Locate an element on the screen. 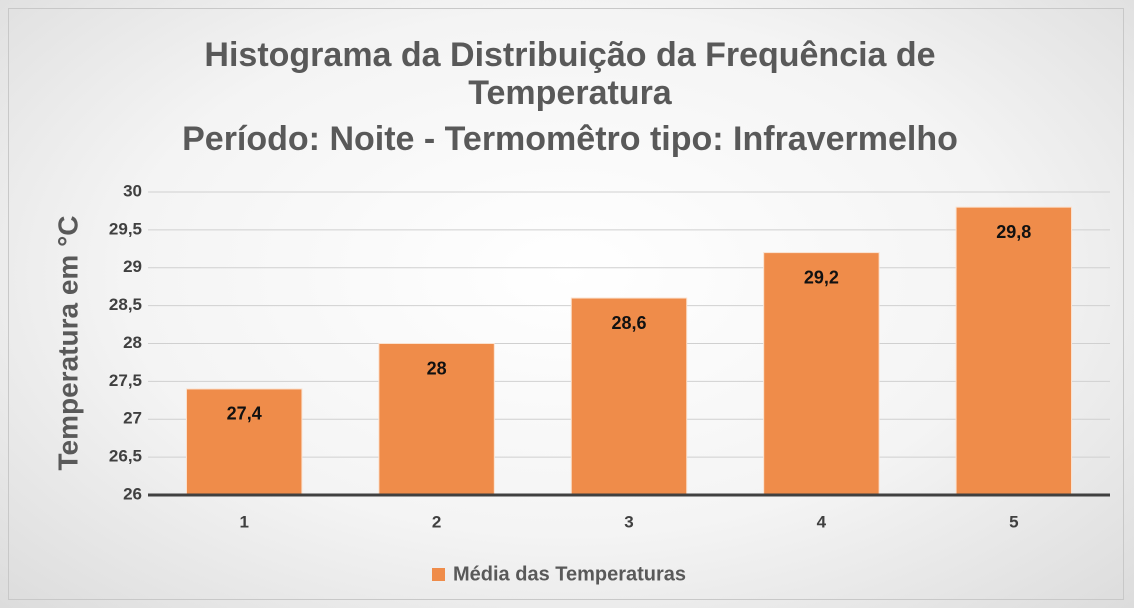 Image resolution: width=1134 pixels, height=608 pixels. y-tick-label: 26,5 is located at coordinates (125, 456).